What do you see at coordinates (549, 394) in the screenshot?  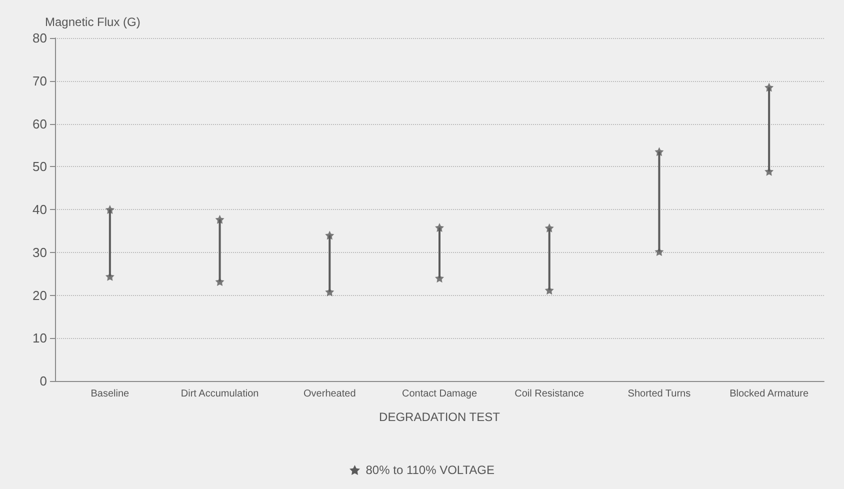 I see `x-tick-label: Coil Resistance` at bounding box center [549, 394].